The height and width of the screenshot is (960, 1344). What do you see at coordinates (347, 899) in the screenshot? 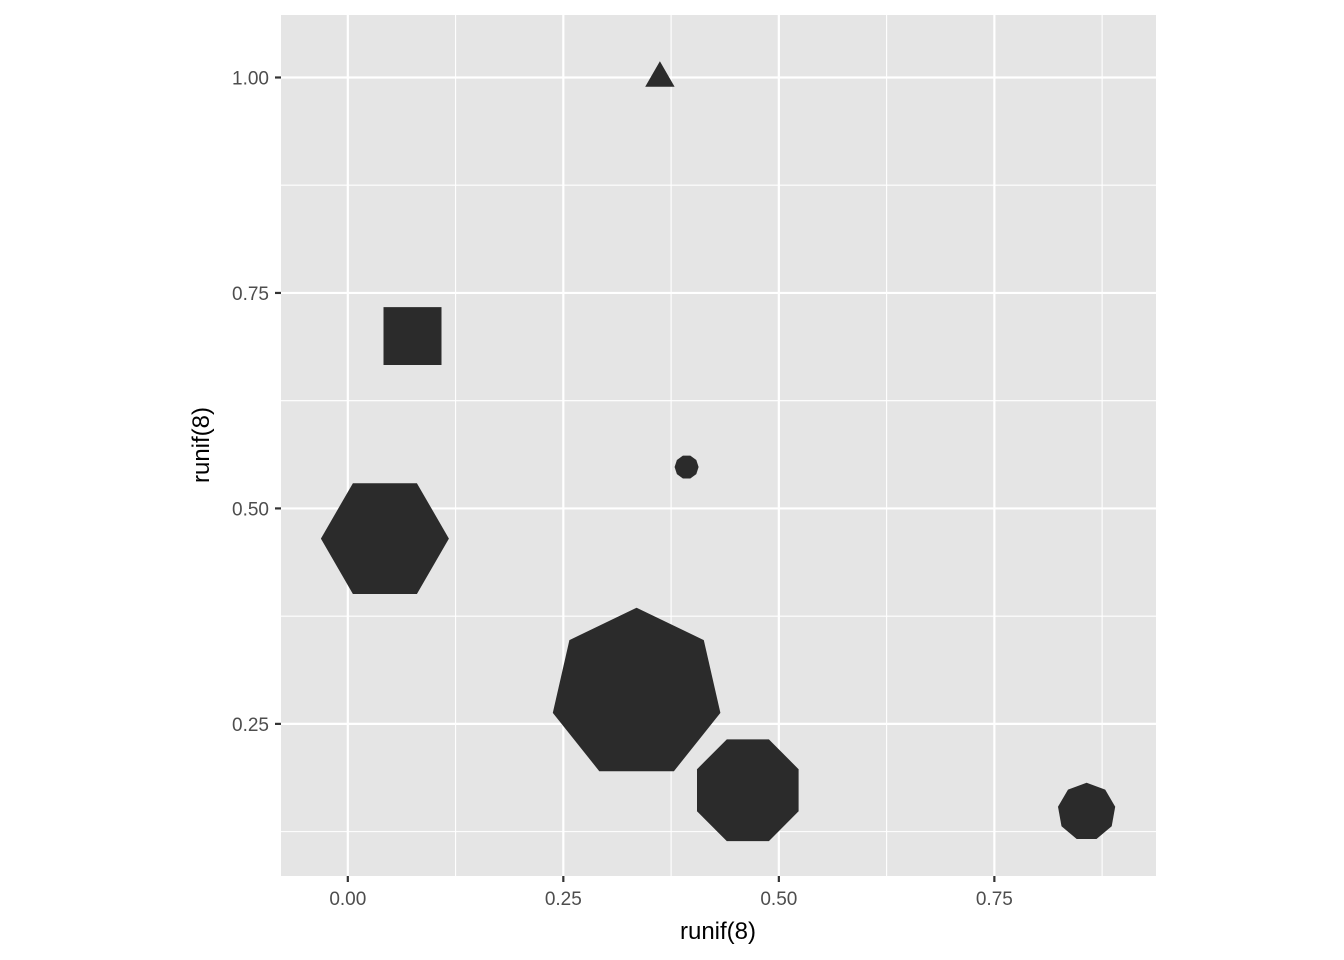
I see `x-tick-label: 0.00` at bounding box center [347, 899].